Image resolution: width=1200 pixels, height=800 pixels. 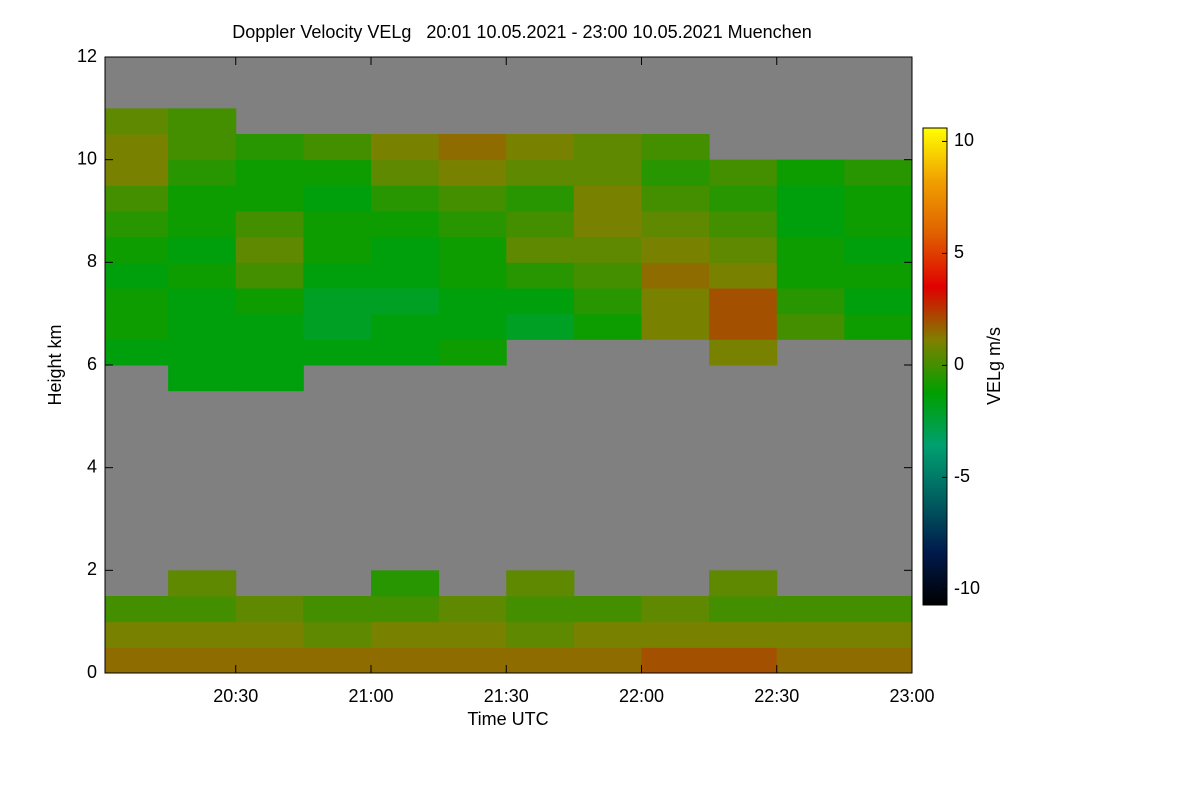 What do you see at coordinates (55, 364) in the screenshot?
I see `y-axis-label: Height km` at bounding box center [55, 364].